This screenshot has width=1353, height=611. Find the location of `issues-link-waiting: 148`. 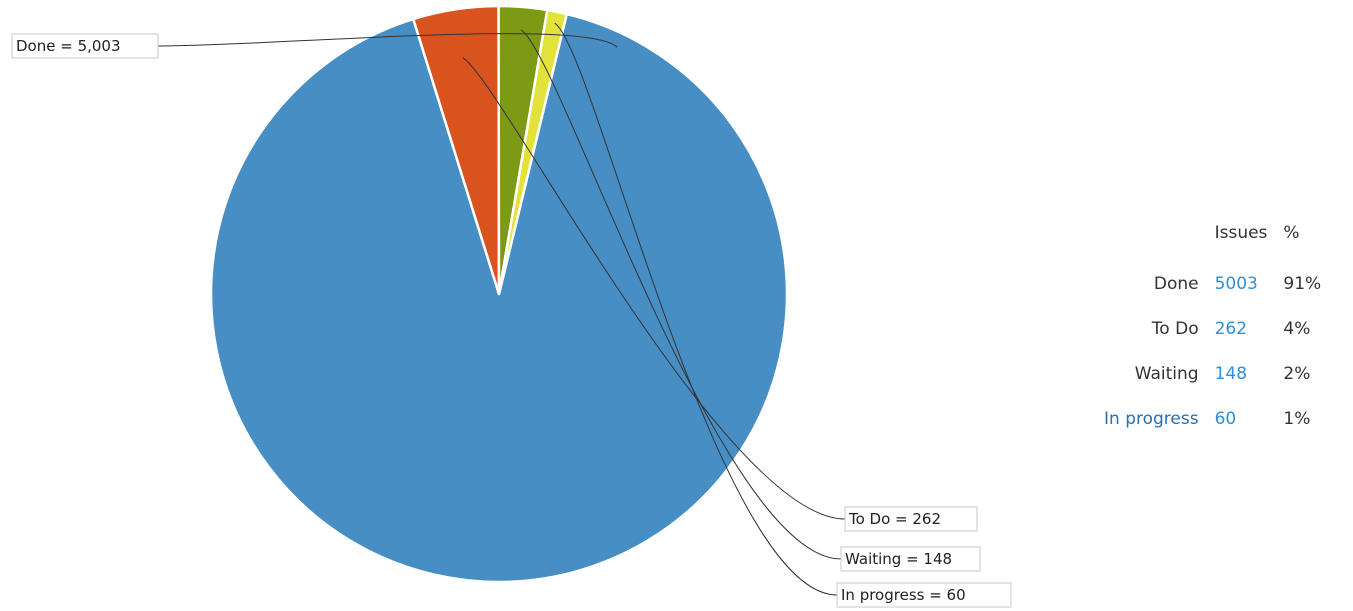

issues-link-waiting: 148 is located at coordinates (1231, 373).